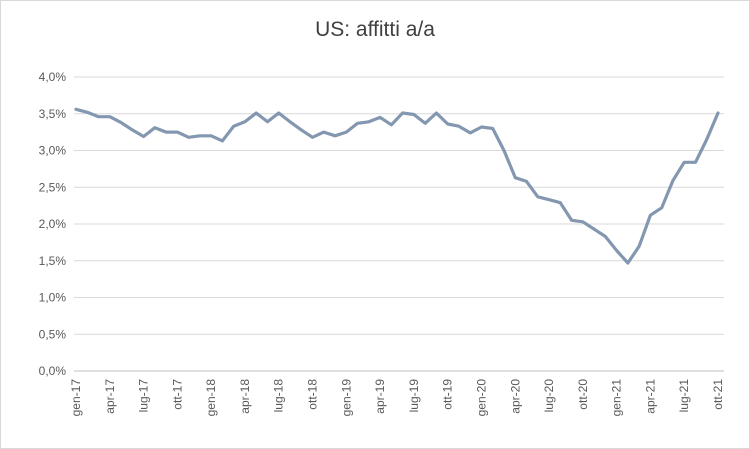 The width and height of the screenshot is (750, 449). What do you see at coordinates (279, 396) in the screenshot?
I see `x-tick-label: lug-18` at bounding box center [279, 396].